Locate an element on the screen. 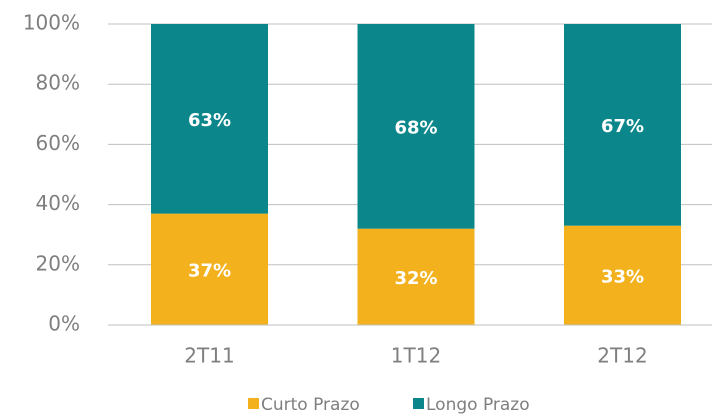 The height and width of the screenshot is (416, 716). y-tick-label: 80% is located at coordinates (58, 83).